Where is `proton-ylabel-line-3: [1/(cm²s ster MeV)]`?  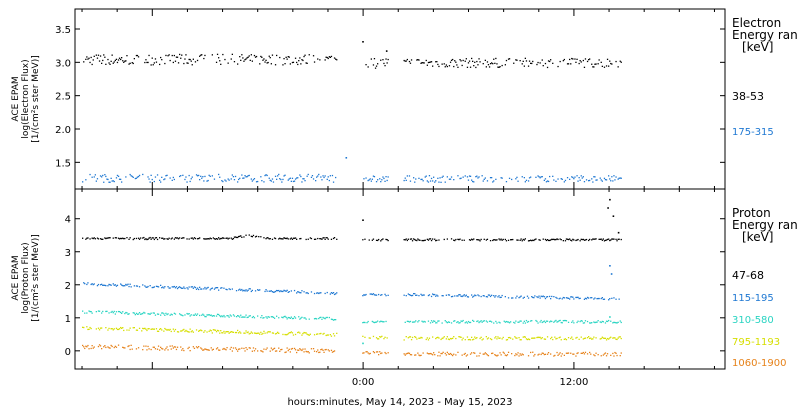 proton-ylabel-line-3: [1/(cm²s ster MeV)] is located at coordinates (36, 277).